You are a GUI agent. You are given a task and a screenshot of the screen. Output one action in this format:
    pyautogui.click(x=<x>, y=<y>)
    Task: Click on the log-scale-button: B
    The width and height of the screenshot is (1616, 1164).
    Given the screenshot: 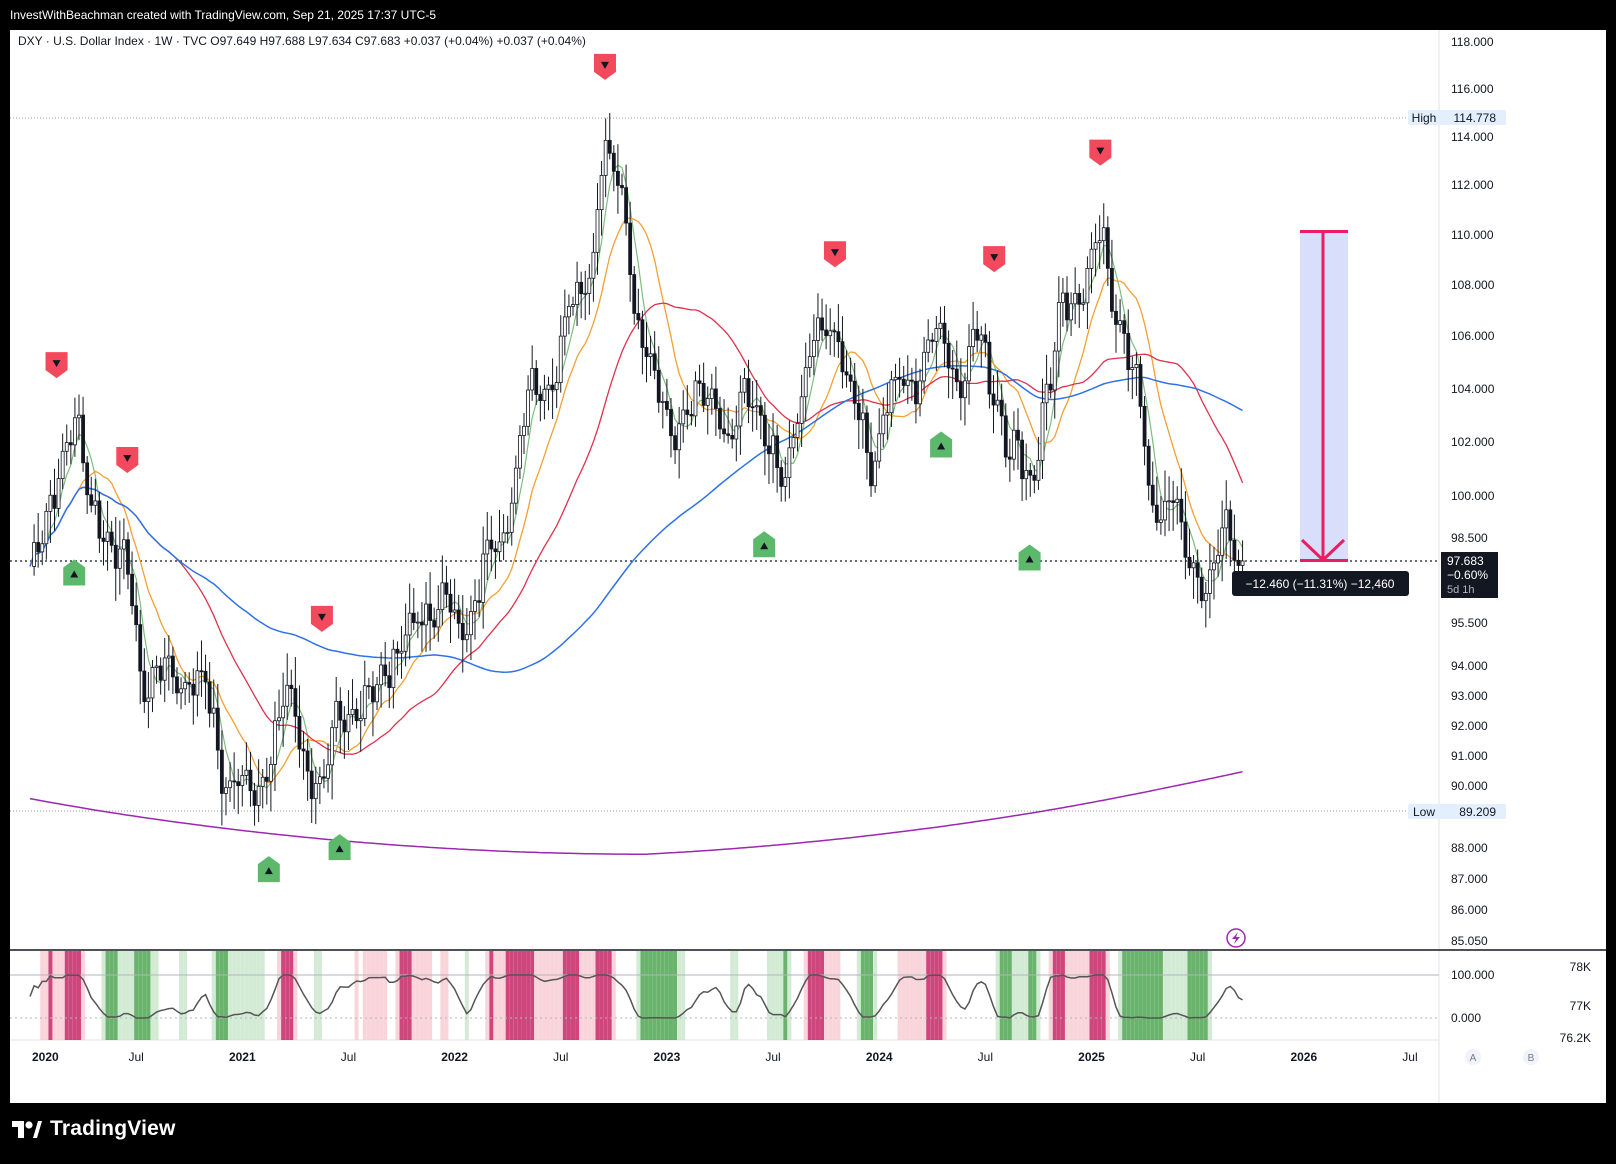 What is the action you would take?
    pyautogui.click(x=1531, y=1057)
    